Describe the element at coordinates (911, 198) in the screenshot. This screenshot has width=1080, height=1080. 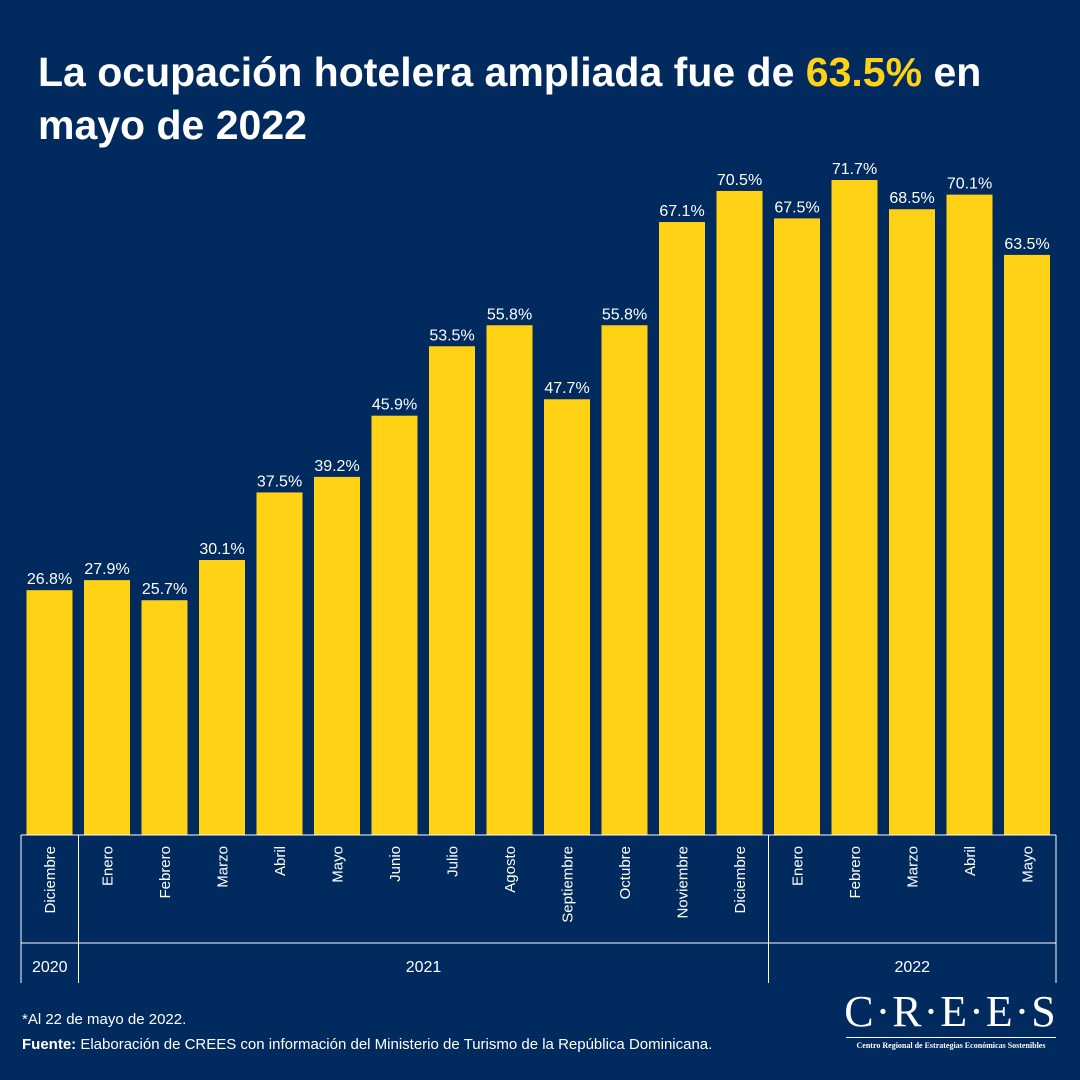
I see `bar-value-label: 68.5%` at that location.